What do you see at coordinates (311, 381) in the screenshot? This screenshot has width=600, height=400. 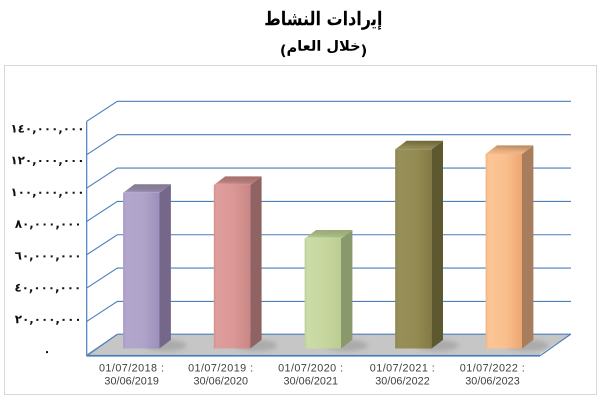 I see `svg-text: 30/06/2021` at bounding box center [311, 381].